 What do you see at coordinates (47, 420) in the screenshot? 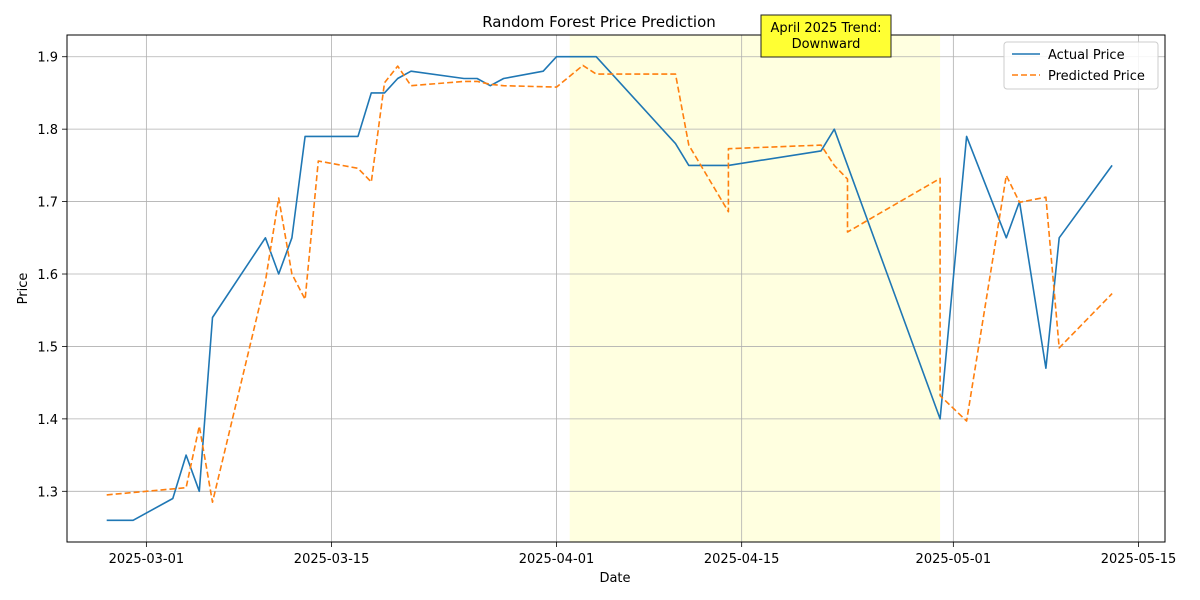
I see `y-tick-label: 1.4` at bounding box center [47, 420].